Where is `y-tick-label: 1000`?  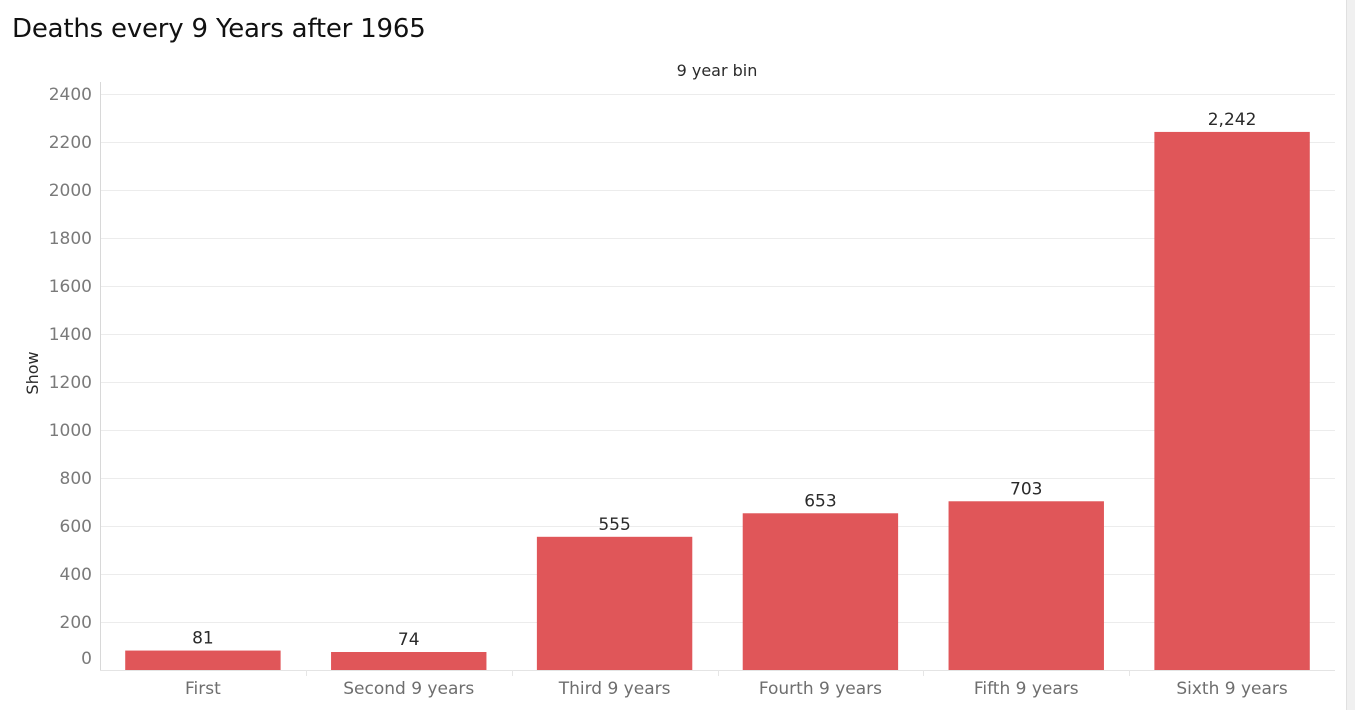 y-tick-label: 1000 is located at coordinates (70, 431).